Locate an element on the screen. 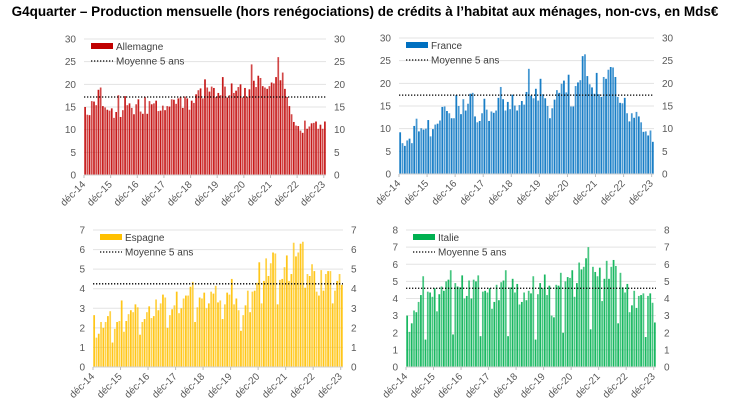 This screenshot has height=410, width=730. x-tick-label: déc-14 is located at coordinates (83, 386).